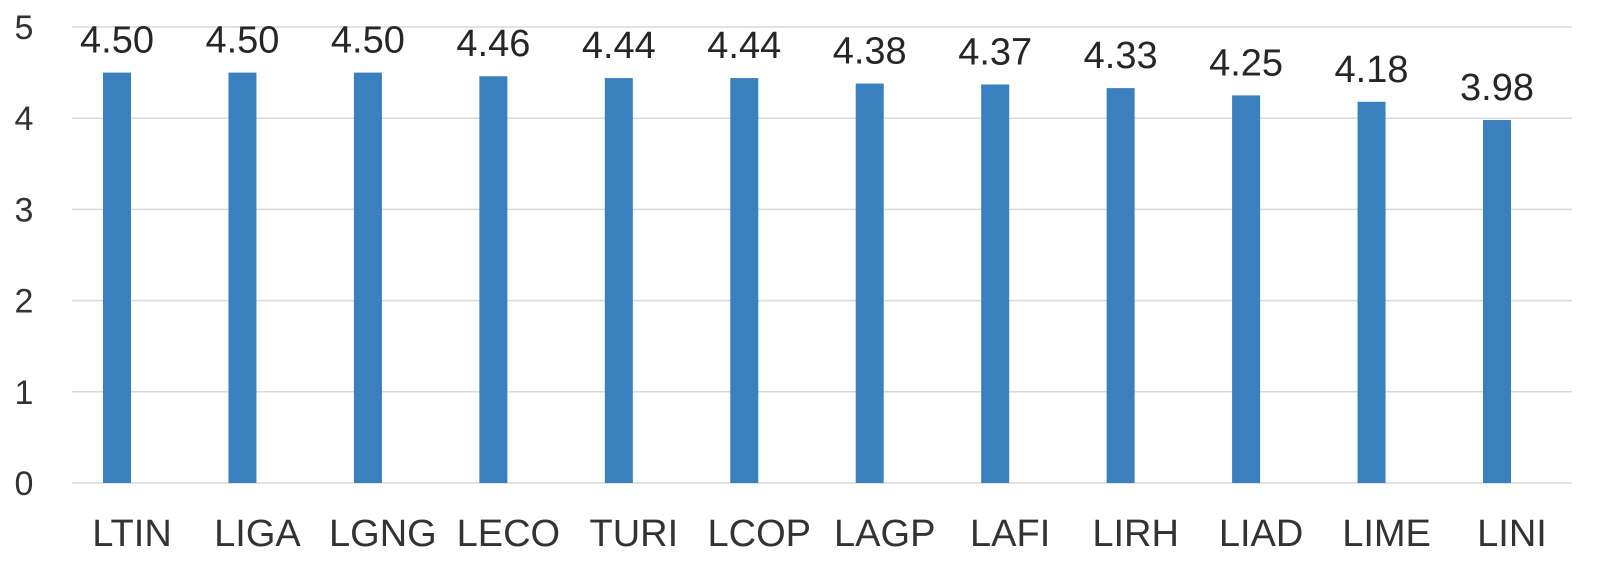  What do you see at coordinates (1497, 302) in the screenshot?
I see `bar-lini` at bounding box center [1497, 302].